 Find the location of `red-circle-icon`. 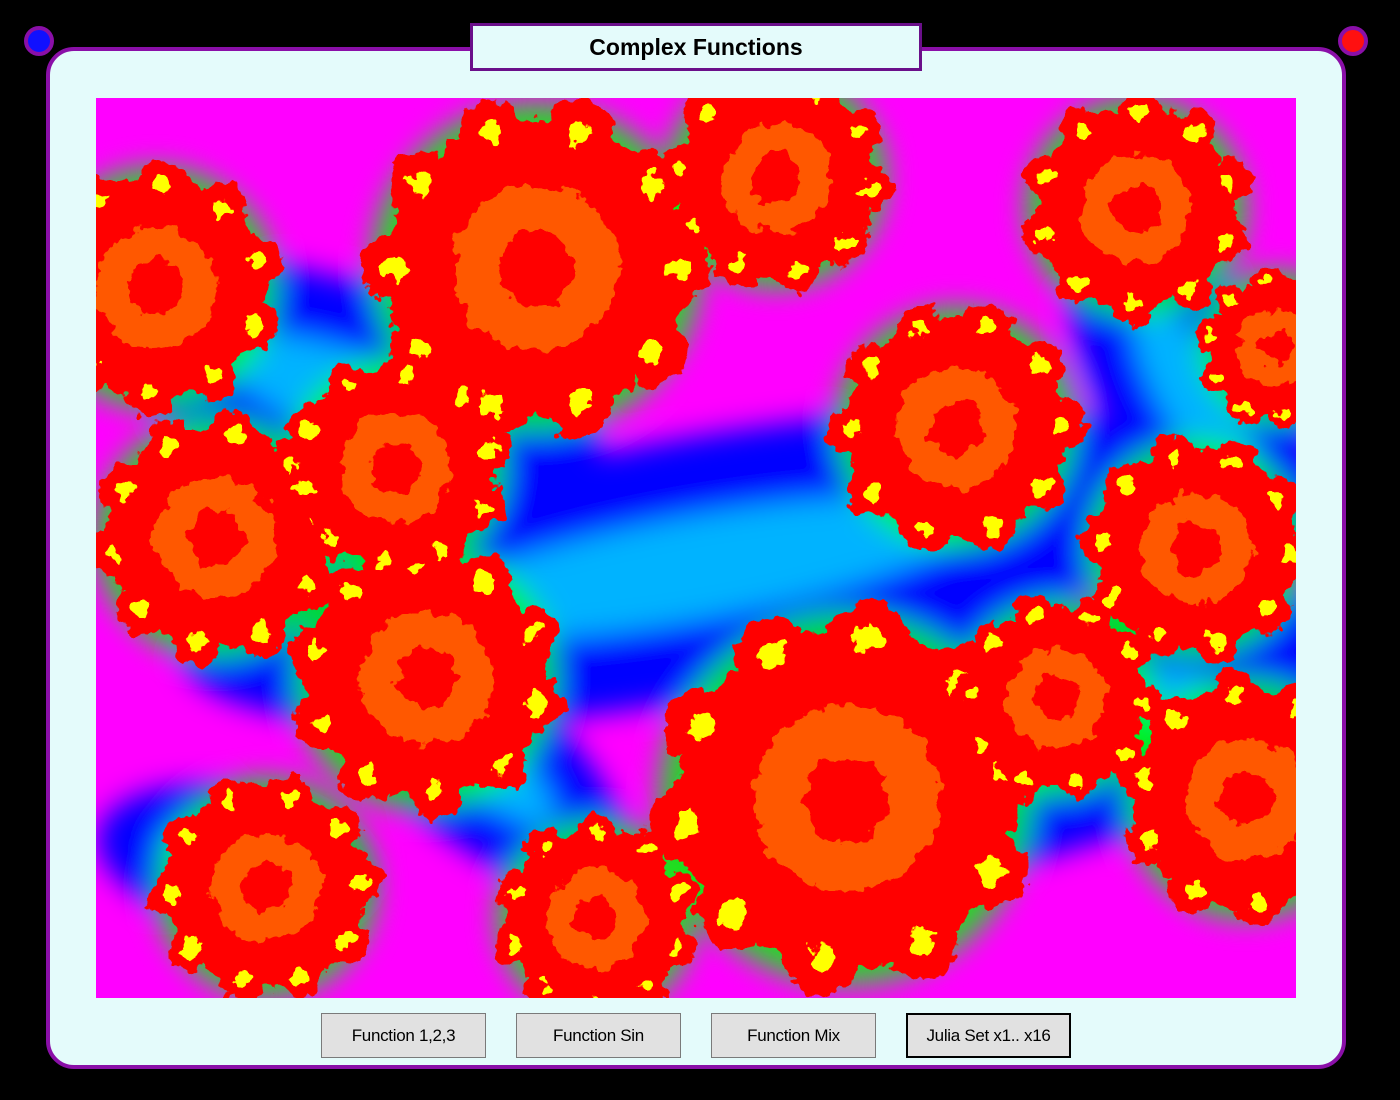

red-circle-icon is located at coordinates (1353, 41).